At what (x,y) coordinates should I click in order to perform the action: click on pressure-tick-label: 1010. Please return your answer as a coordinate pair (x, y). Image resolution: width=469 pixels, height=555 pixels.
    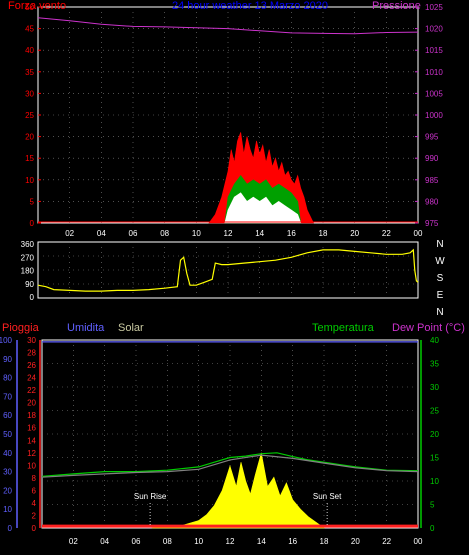
    Looking at the image, I should click on (434, 72).